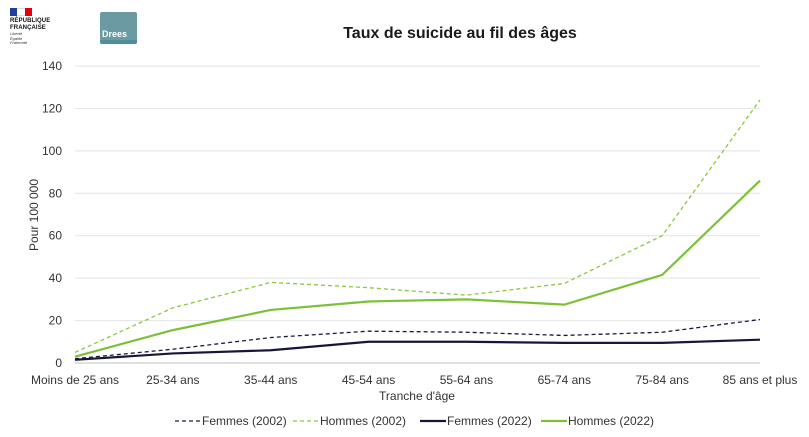  What do you see at coordinates (115, 34) in the screenshot?
I see `drees-logo-text: Drees` at bounding box center [115, 34].